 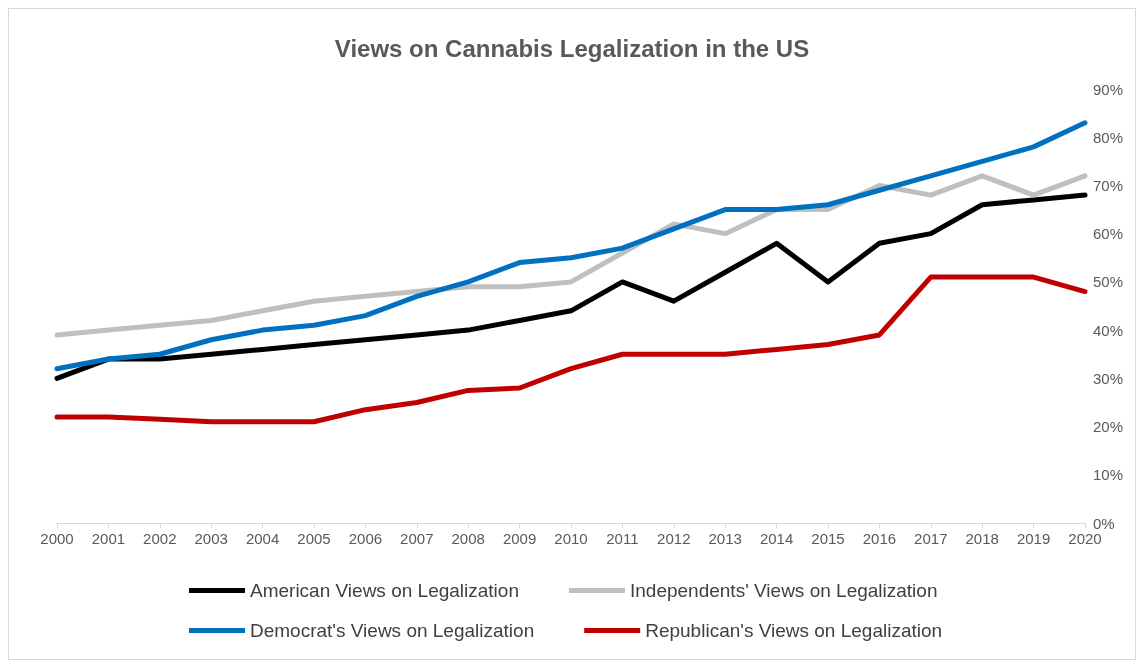 What do you see at coordinates (776, 538) in the screenshot?
I see `x-tick-label: 2014` at bounding box center [776, 538].